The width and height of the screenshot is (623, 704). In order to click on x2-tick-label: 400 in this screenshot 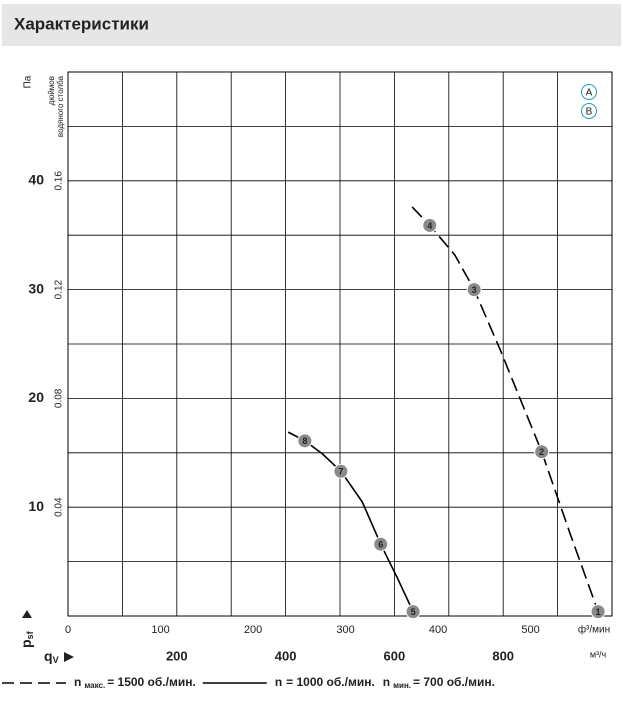, I will do `click(286, 655)`.